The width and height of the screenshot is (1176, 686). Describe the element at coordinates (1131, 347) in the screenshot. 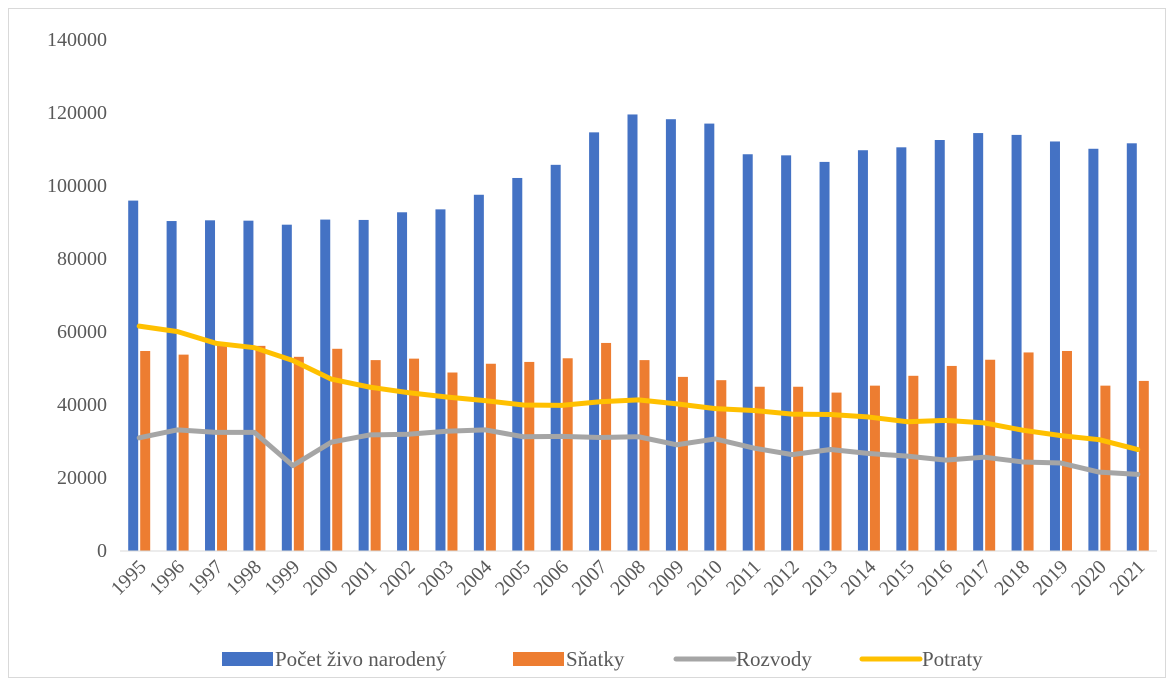

I see `bar-series-0-2021` at that location.